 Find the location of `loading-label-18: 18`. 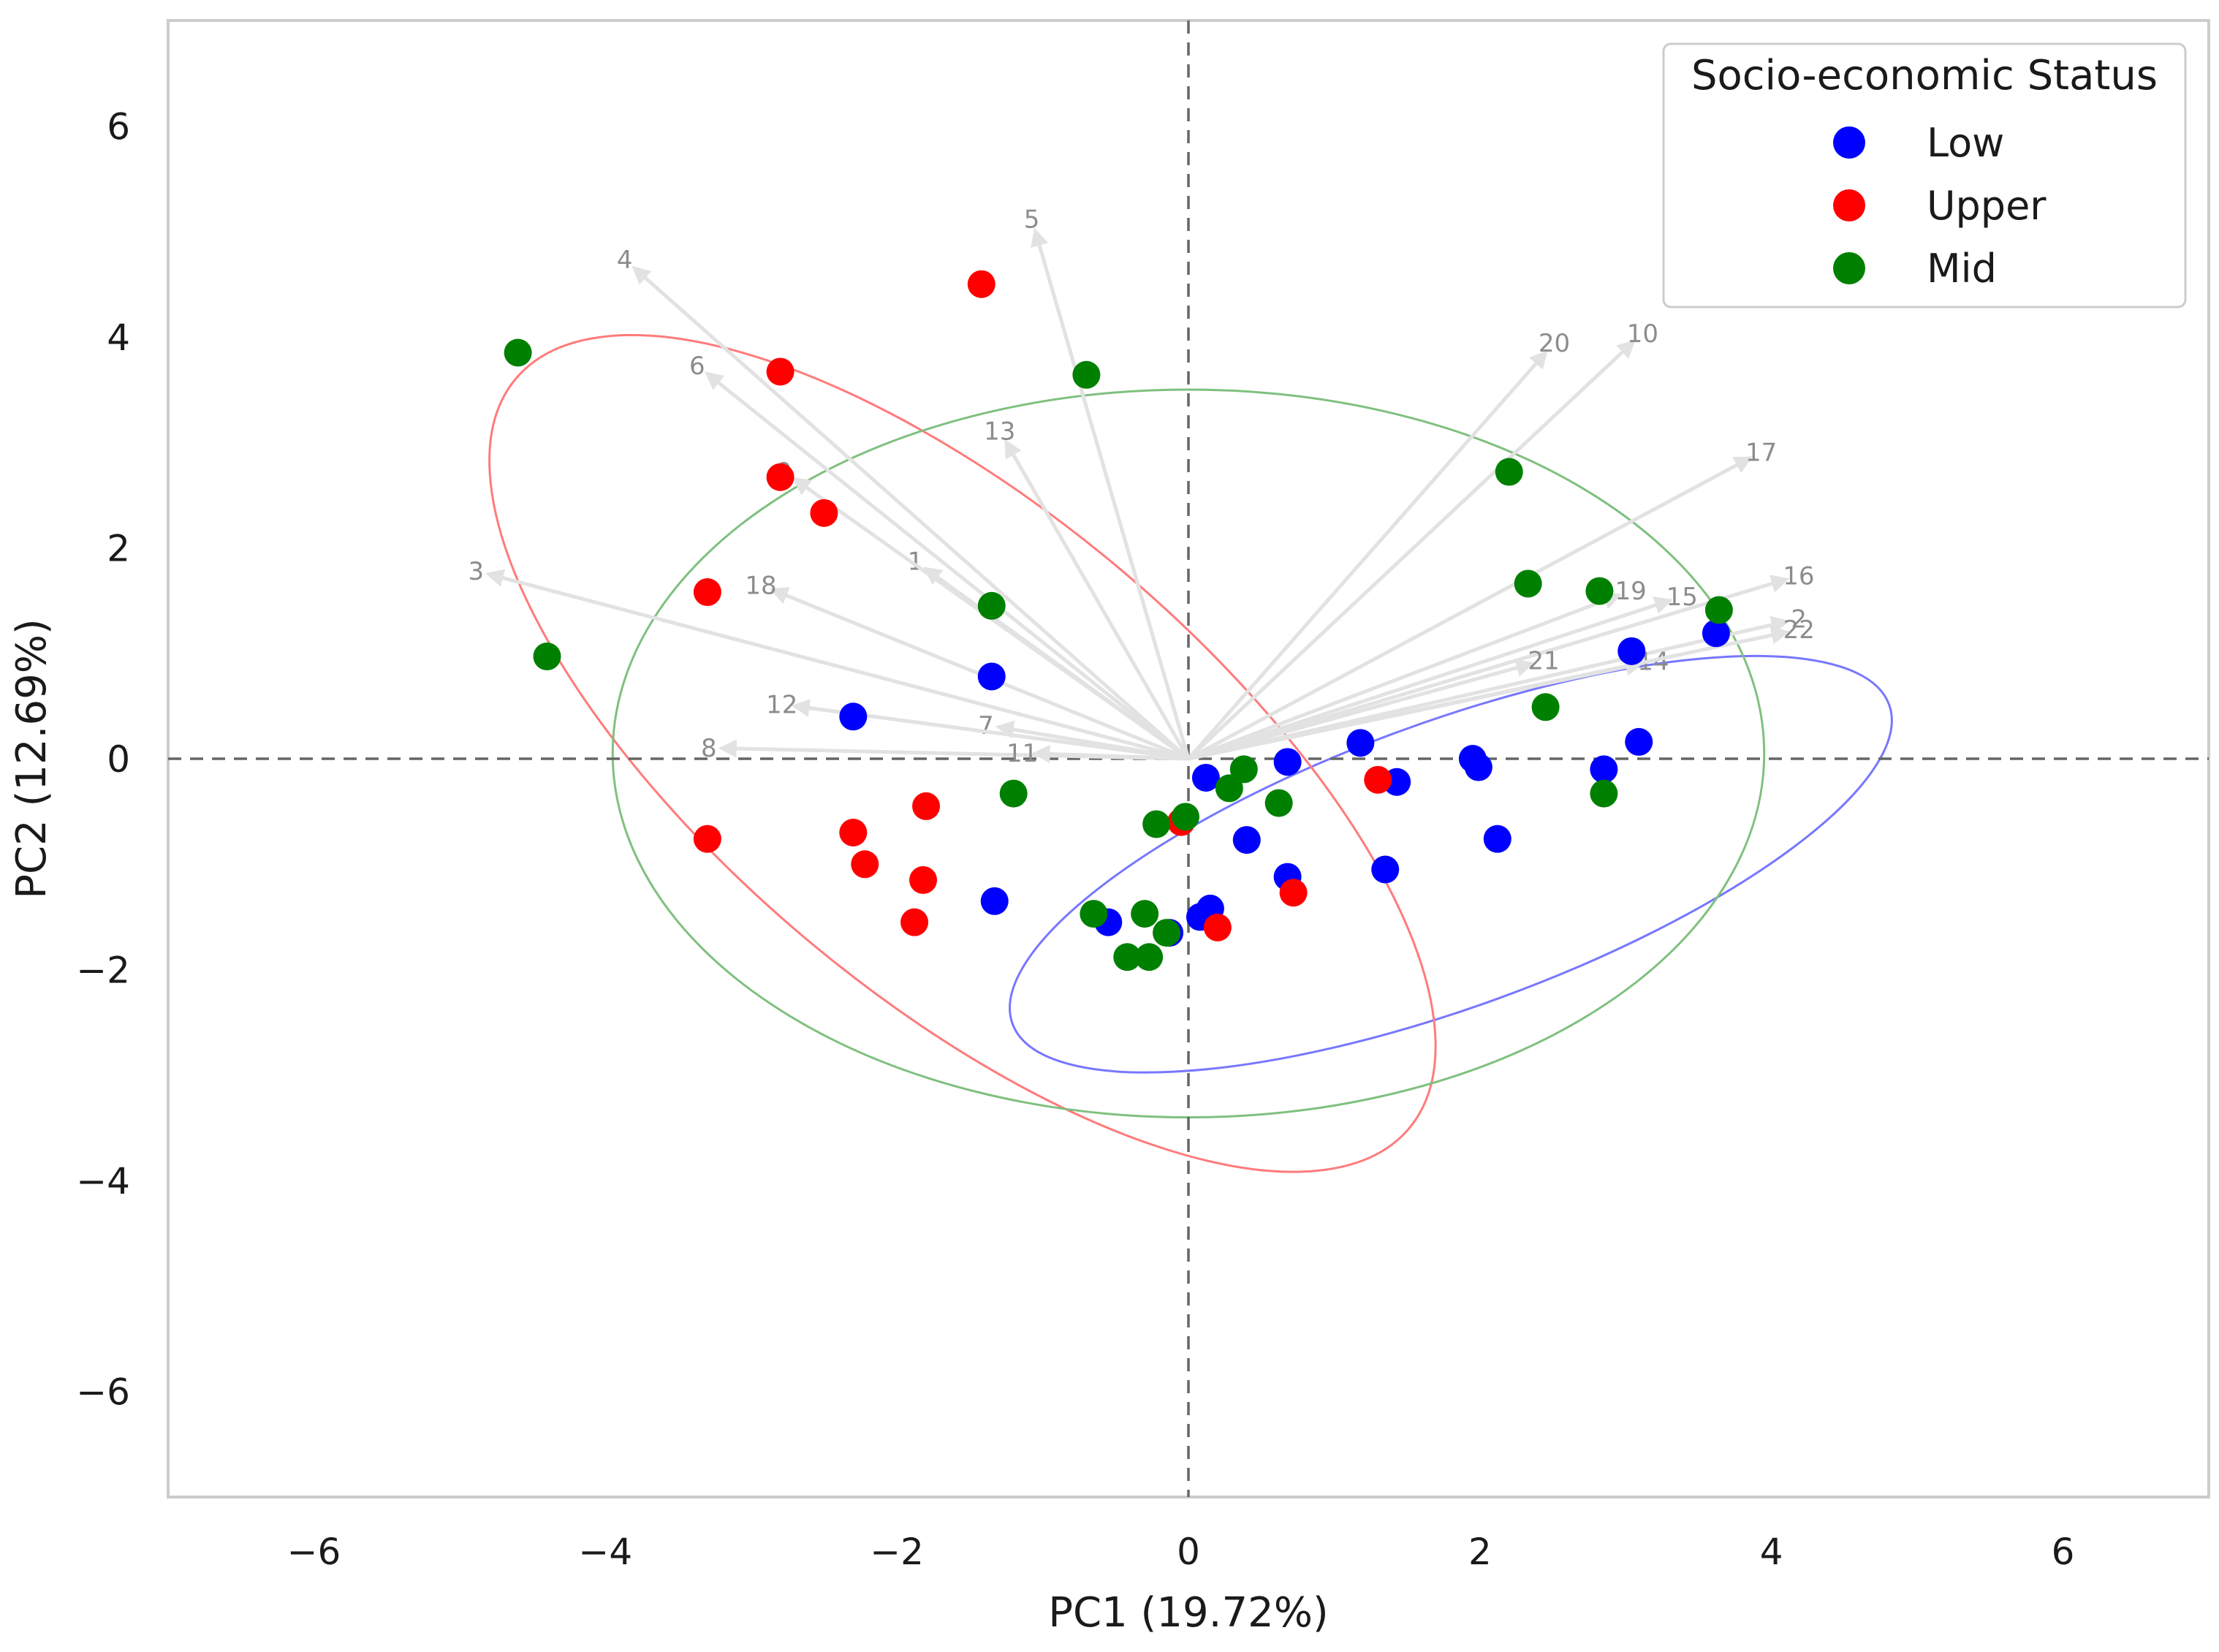

loading-label-18: 18 is located at coordinates (760, 585).